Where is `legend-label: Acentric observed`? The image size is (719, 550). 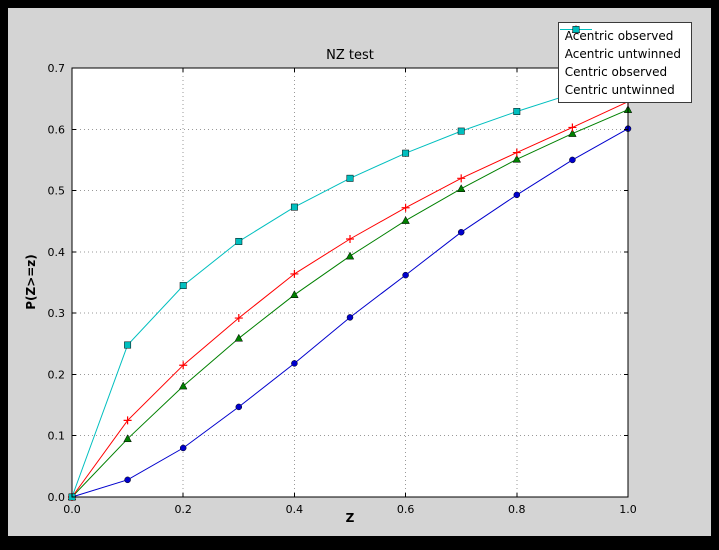
legend-label: Acentric observed is located at coordinates (619, 35).